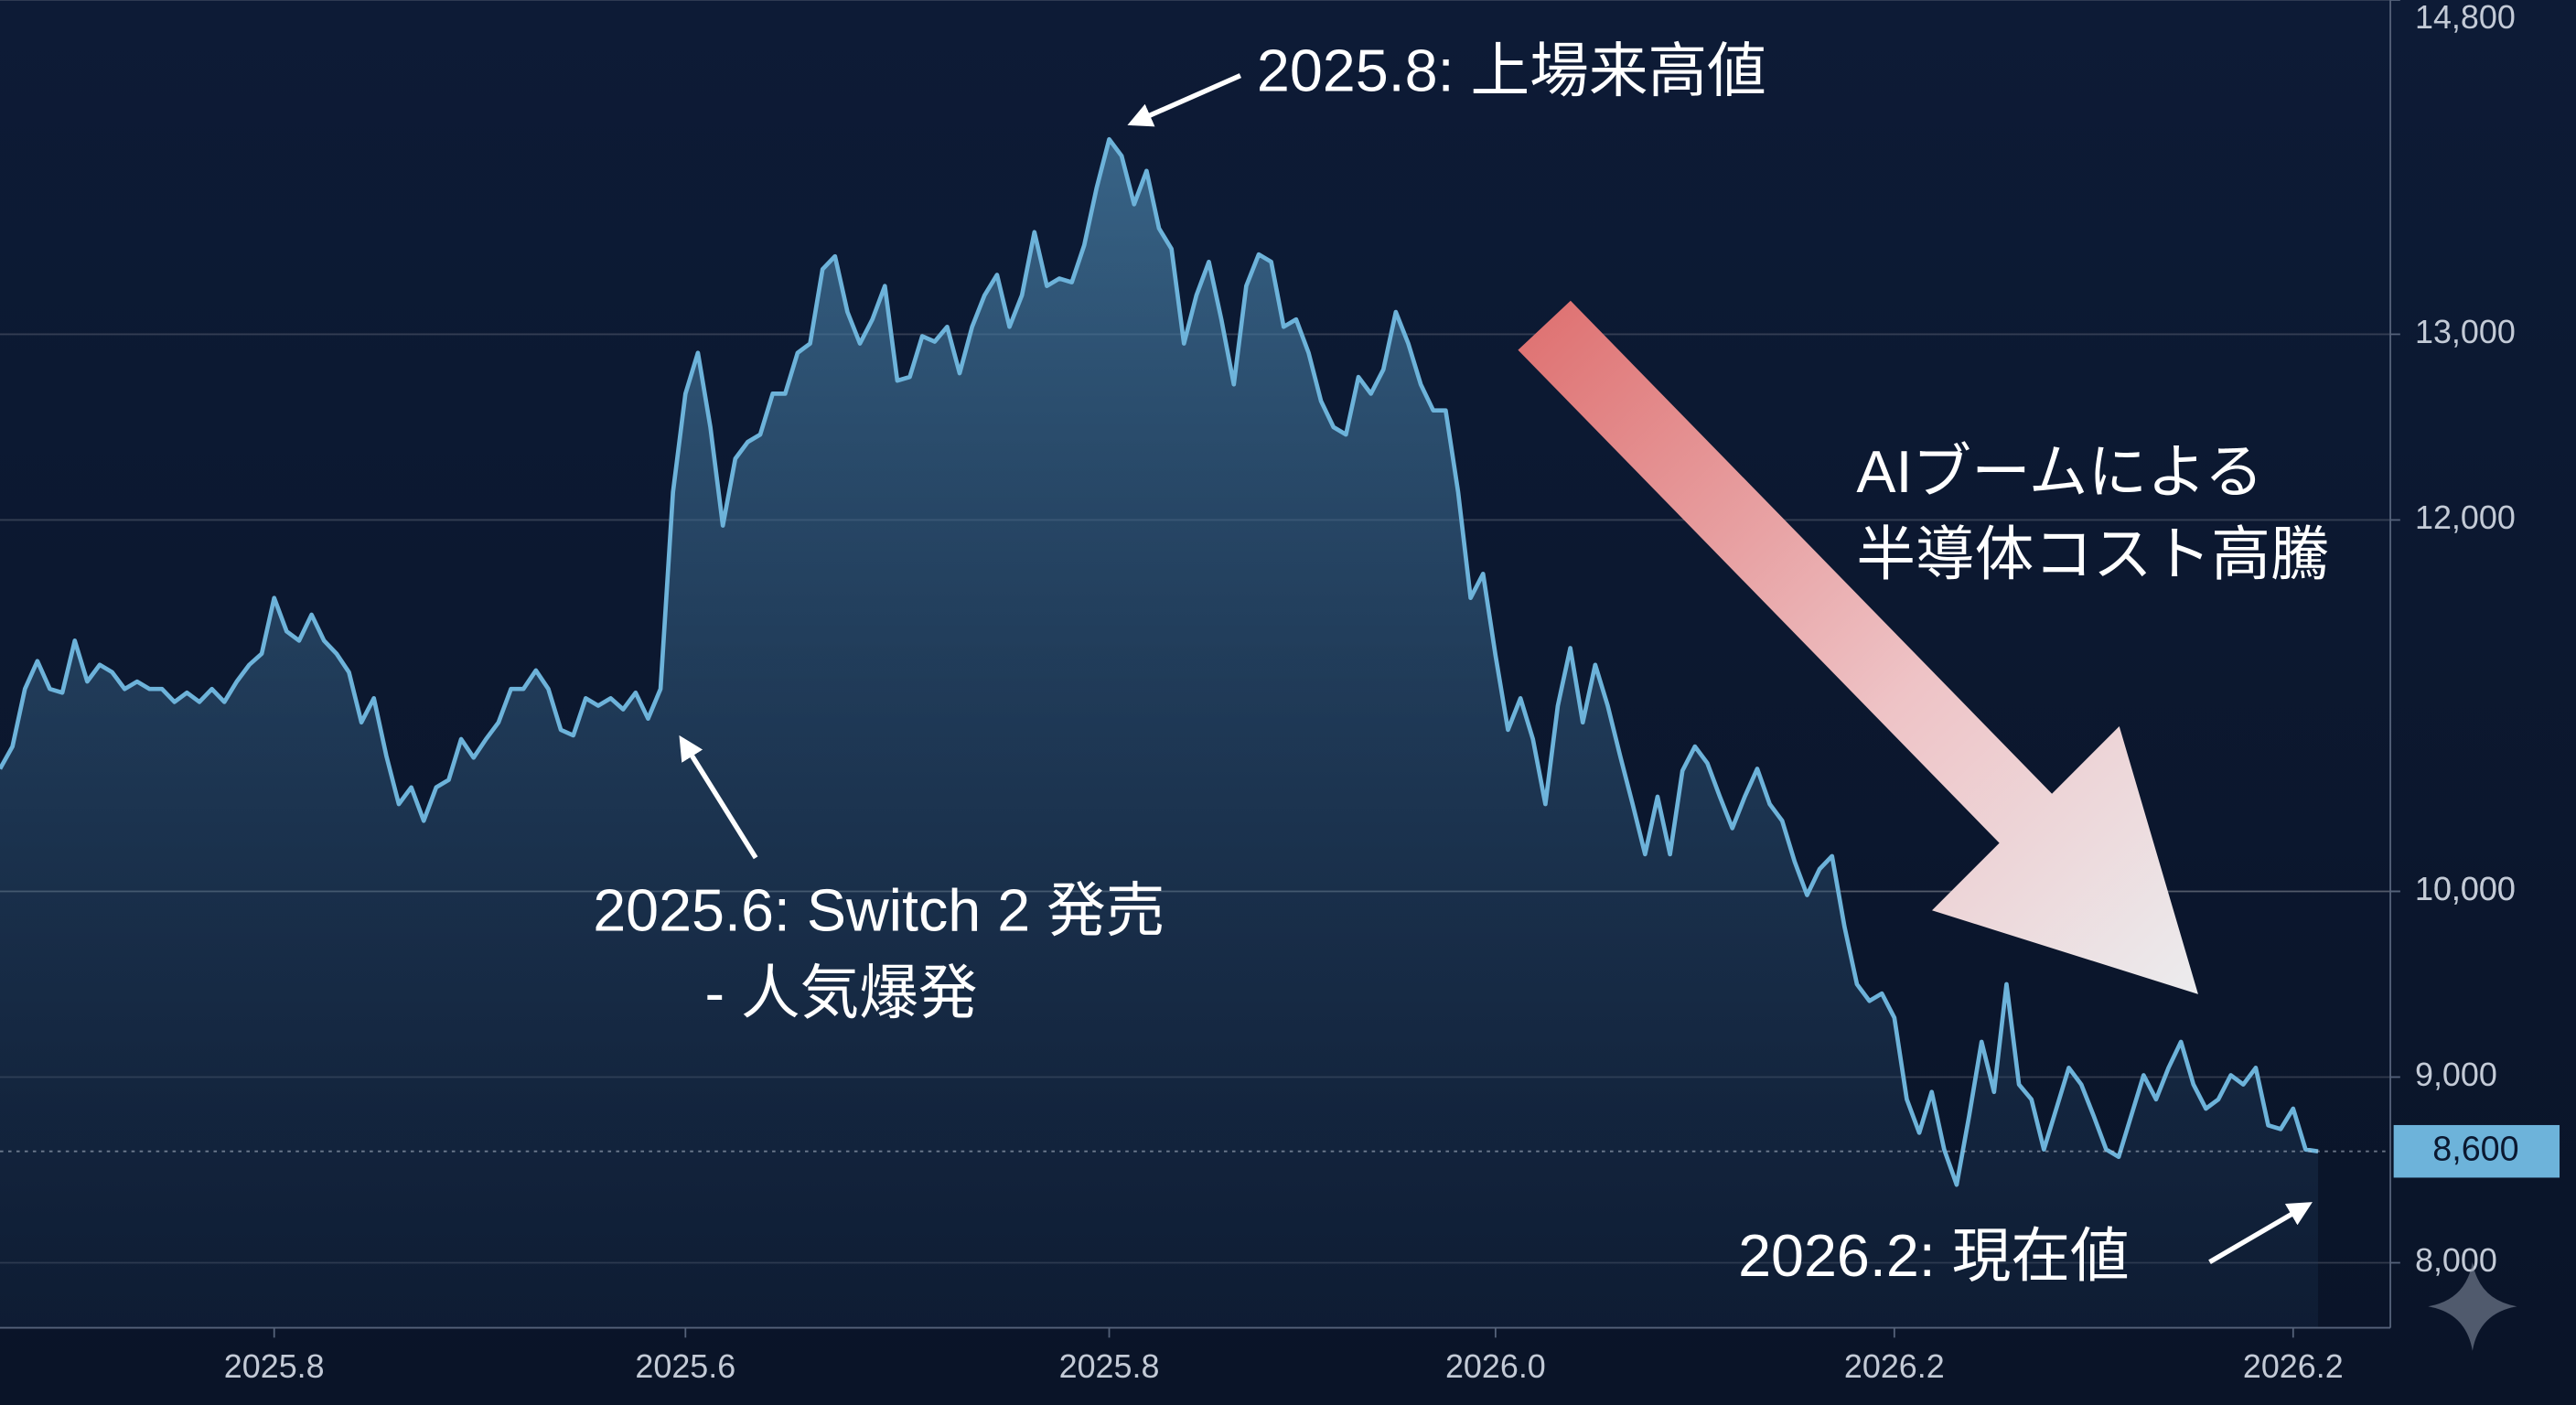  I want to click on trend-arrow, so click(1858, 647).